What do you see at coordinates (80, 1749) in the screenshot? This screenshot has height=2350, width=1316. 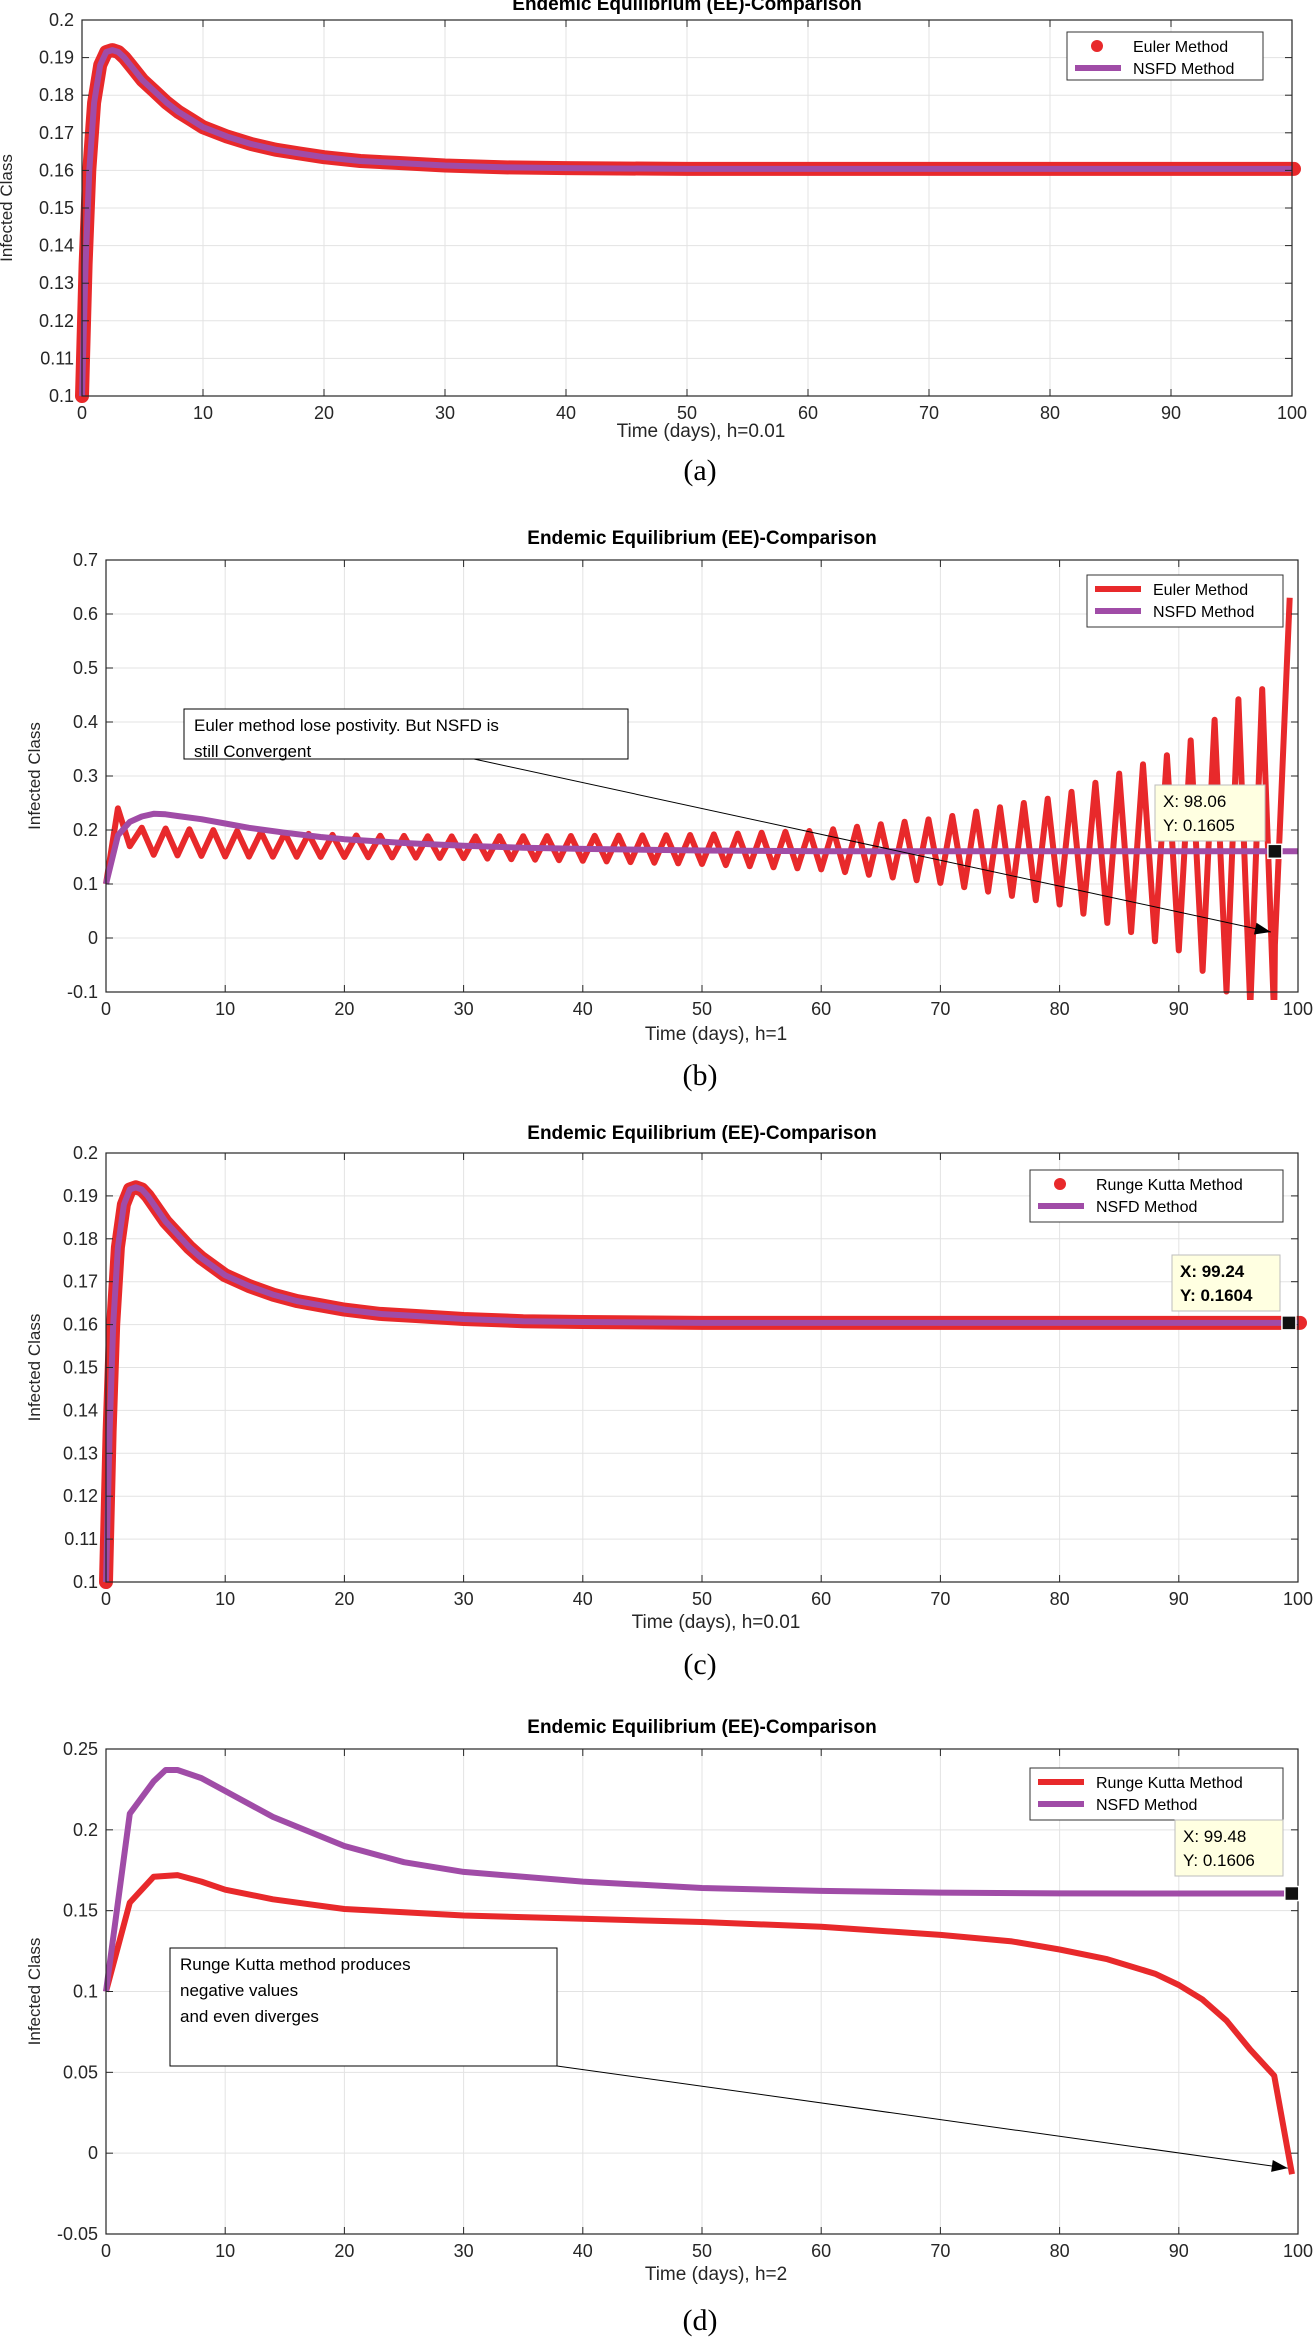 I see `y-tick-label: 0.25` at bounding box center [80, 1749].